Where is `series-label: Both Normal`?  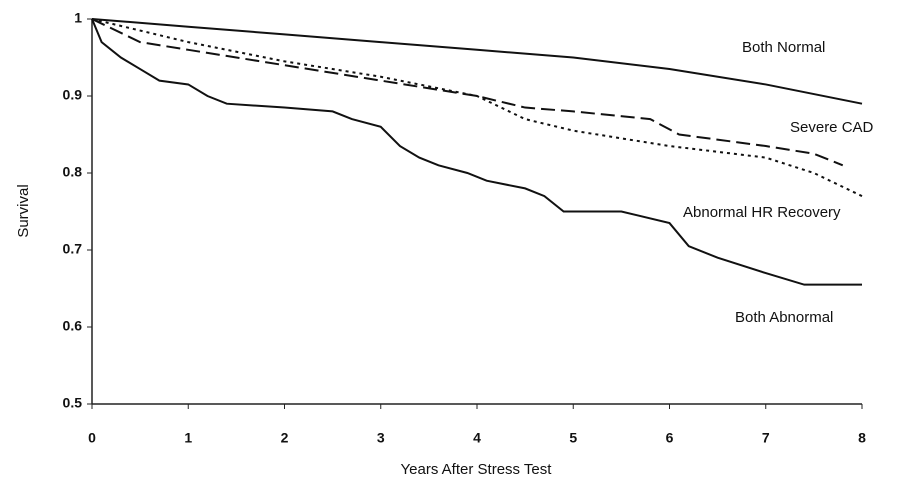
series-label: Both Normal is located at coordinates (783, 47).